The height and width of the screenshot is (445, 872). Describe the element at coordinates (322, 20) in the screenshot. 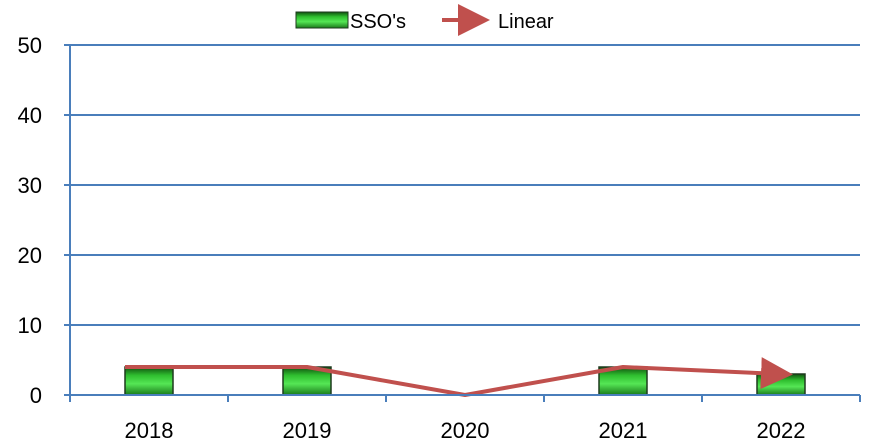

I see `legend-swatch-sso` at that location.